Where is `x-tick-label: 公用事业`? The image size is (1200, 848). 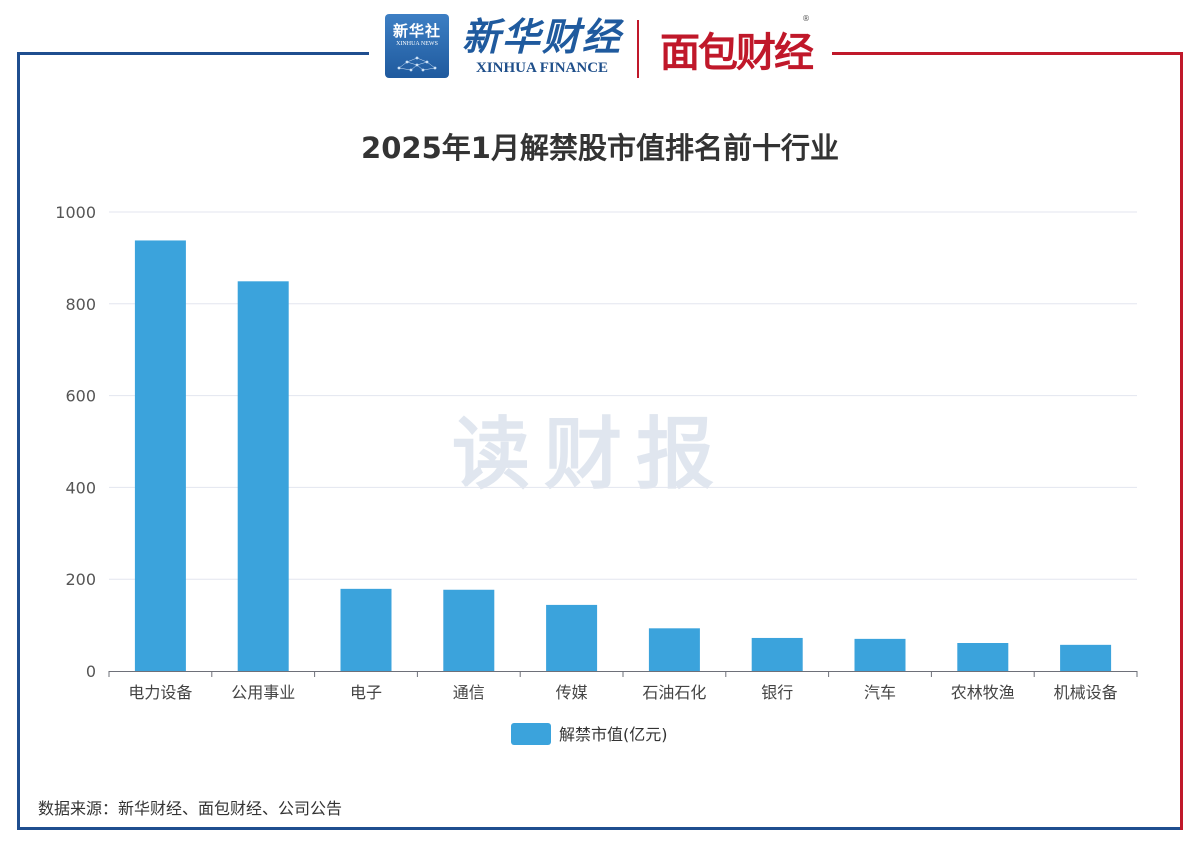 x-tick-label: 公用事业 is located at coordinates (263, 692).